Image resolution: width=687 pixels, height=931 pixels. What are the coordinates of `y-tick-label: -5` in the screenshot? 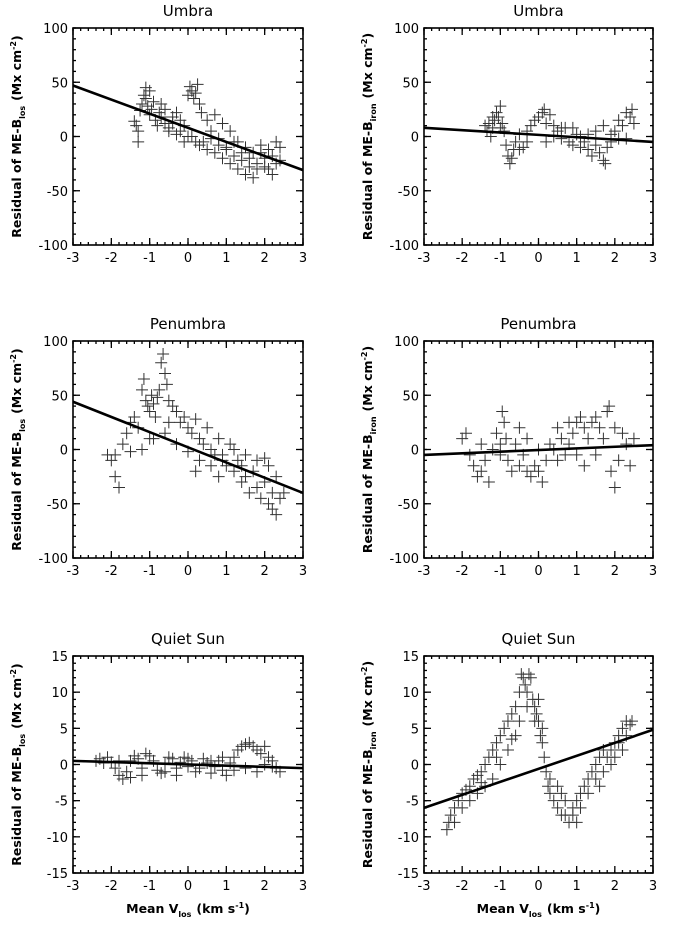 It's located at (412, 802).